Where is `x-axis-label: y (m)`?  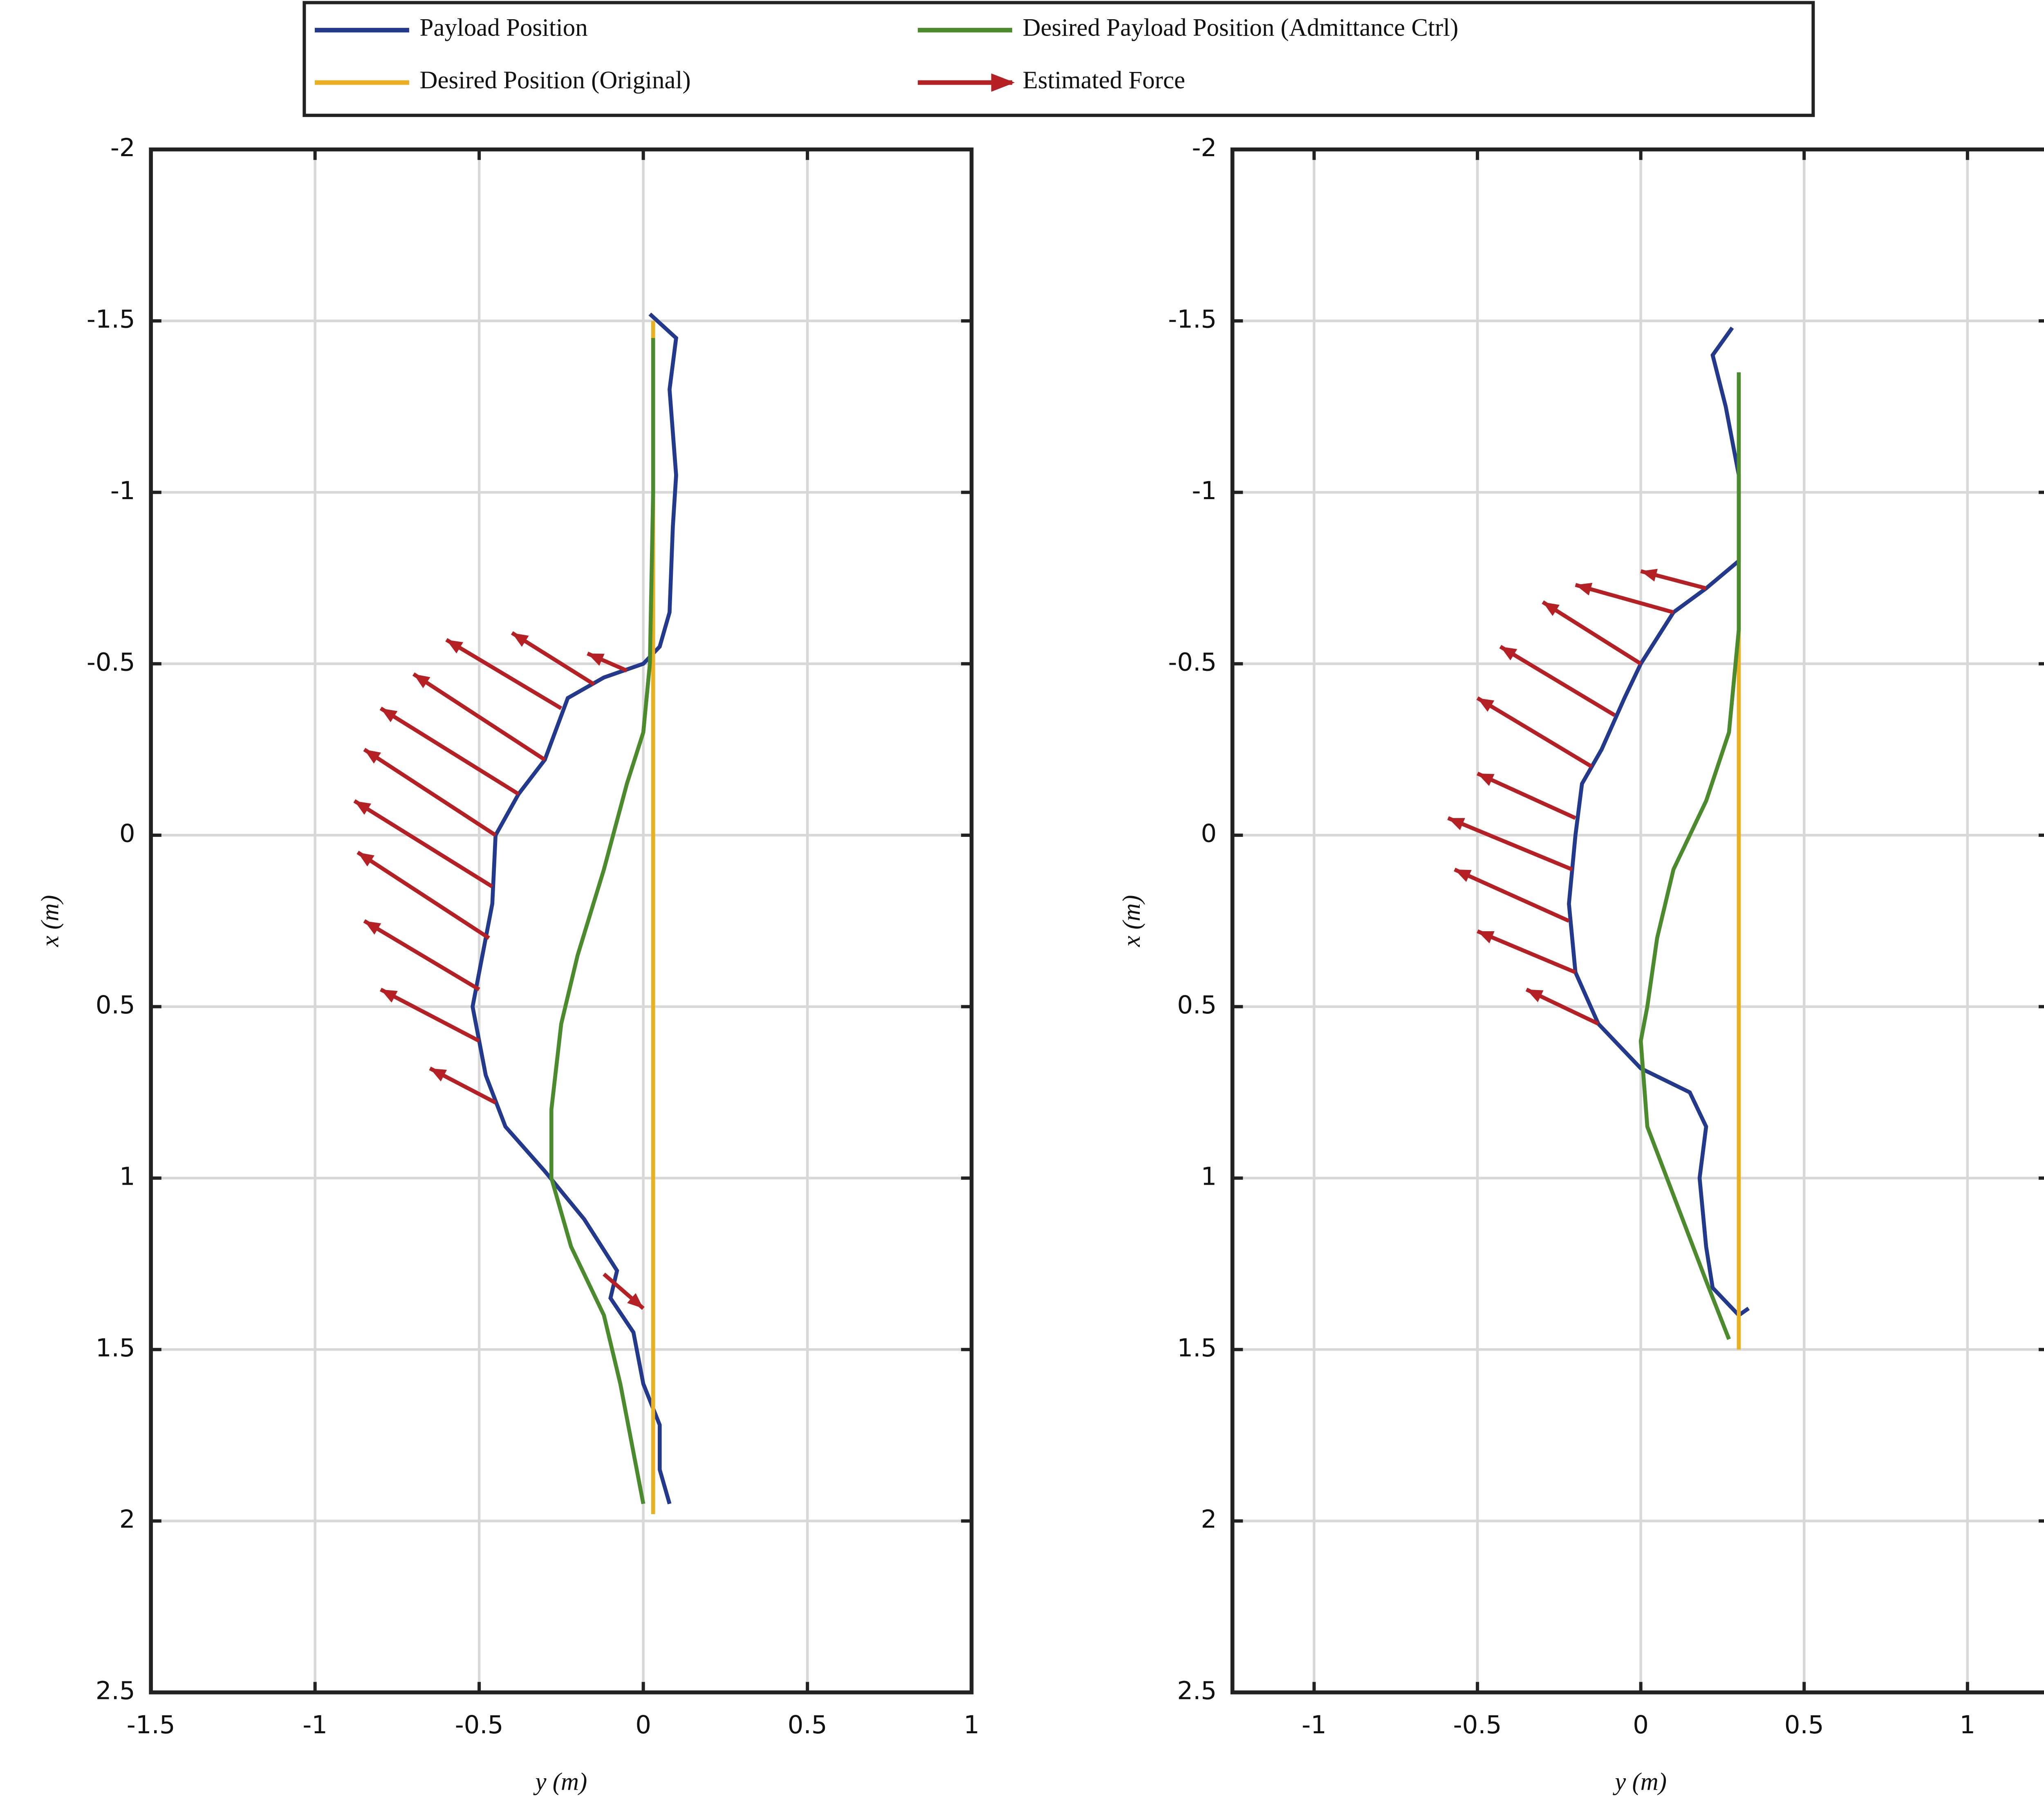
x-axis-label: y (m) is located at coordinates (560, 1781).